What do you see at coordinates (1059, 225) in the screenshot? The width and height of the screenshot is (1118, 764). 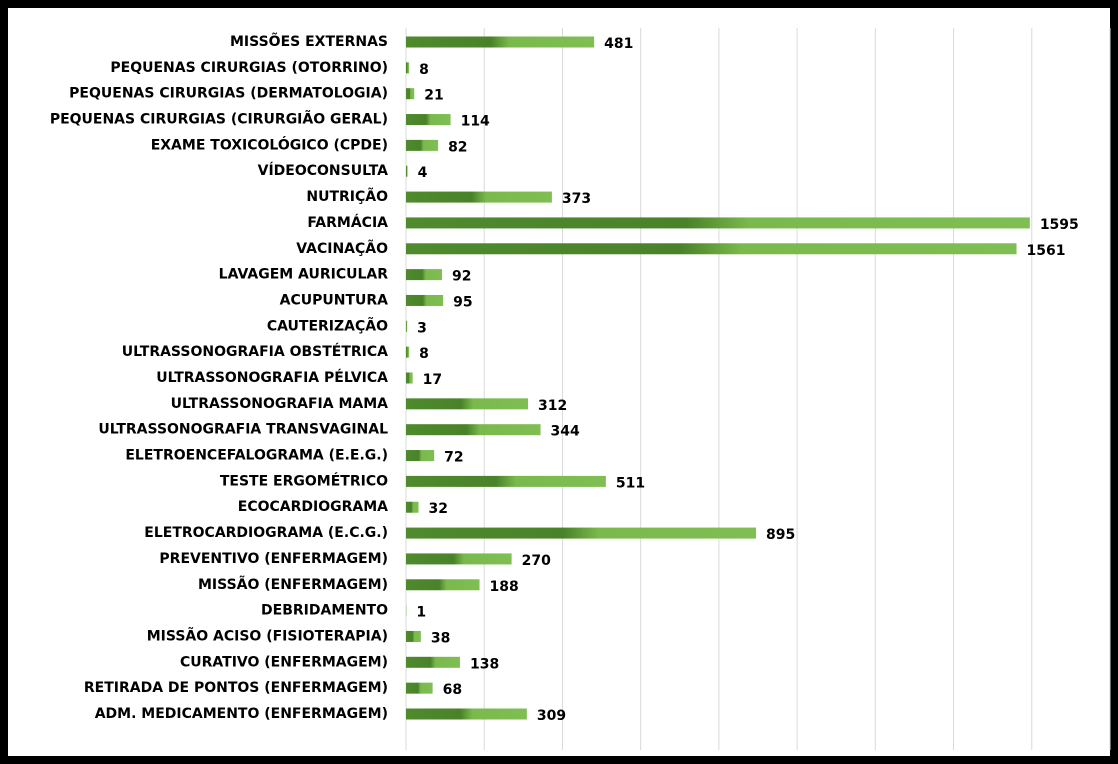 I see `value-label: 1595` at bounding box center [1059, 225].